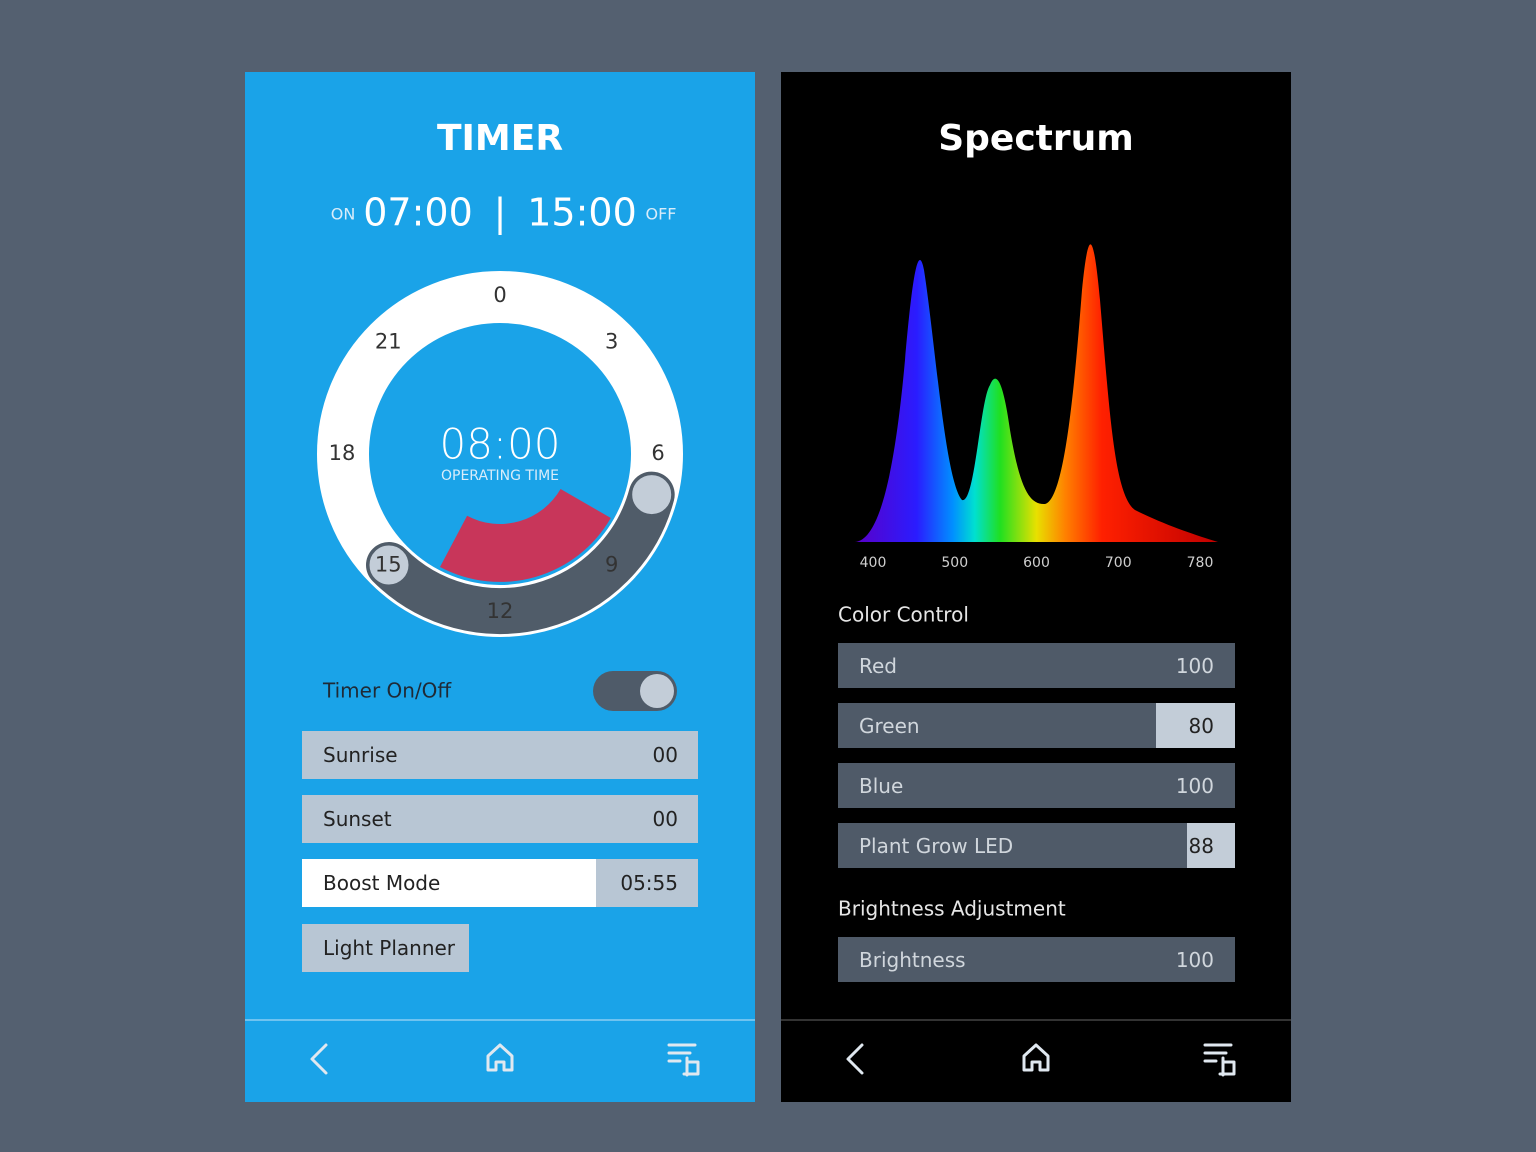  What do you see at coordinates (1036, 138) in the screenshot?
I see `spectrum-title: Spectrum` at bounding box center [1036, 138].